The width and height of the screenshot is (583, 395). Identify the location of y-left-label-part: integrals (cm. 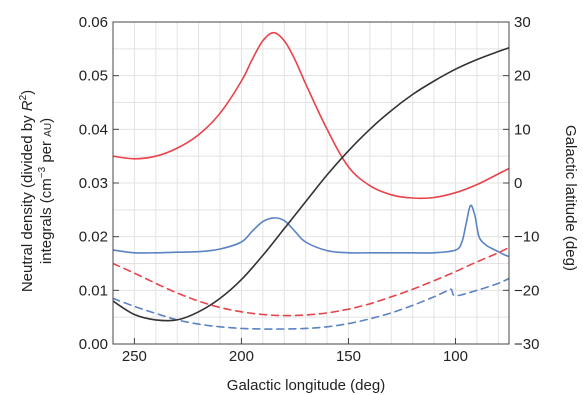
(46, 221).